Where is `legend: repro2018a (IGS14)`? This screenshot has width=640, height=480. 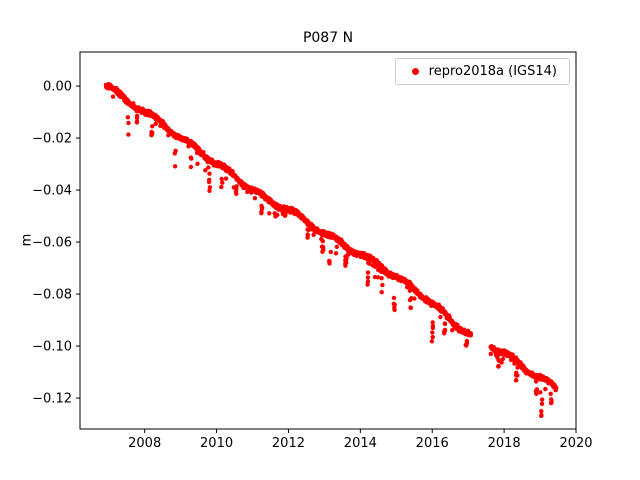 legend: repro2018a (IGS14) is located at coordinates (482, 71).